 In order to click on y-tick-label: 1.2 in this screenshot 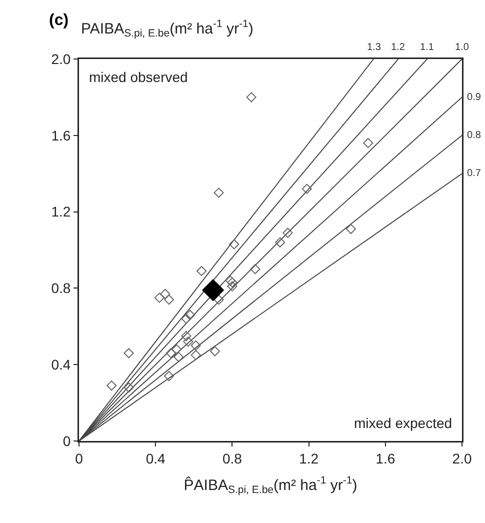, I will do `click(61, 212)`.